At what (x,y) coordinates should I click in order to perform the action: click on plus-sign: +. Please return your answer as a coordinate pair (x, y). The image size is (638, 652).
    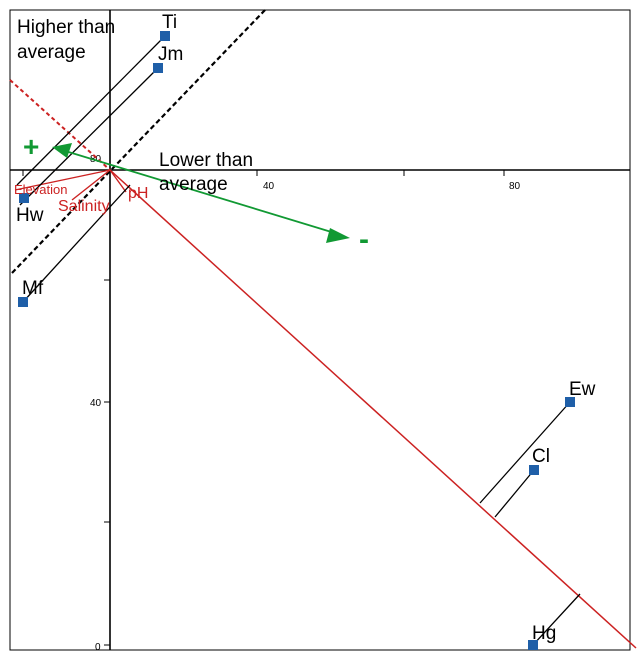
    Looking at the image, I should click on (31, 146).